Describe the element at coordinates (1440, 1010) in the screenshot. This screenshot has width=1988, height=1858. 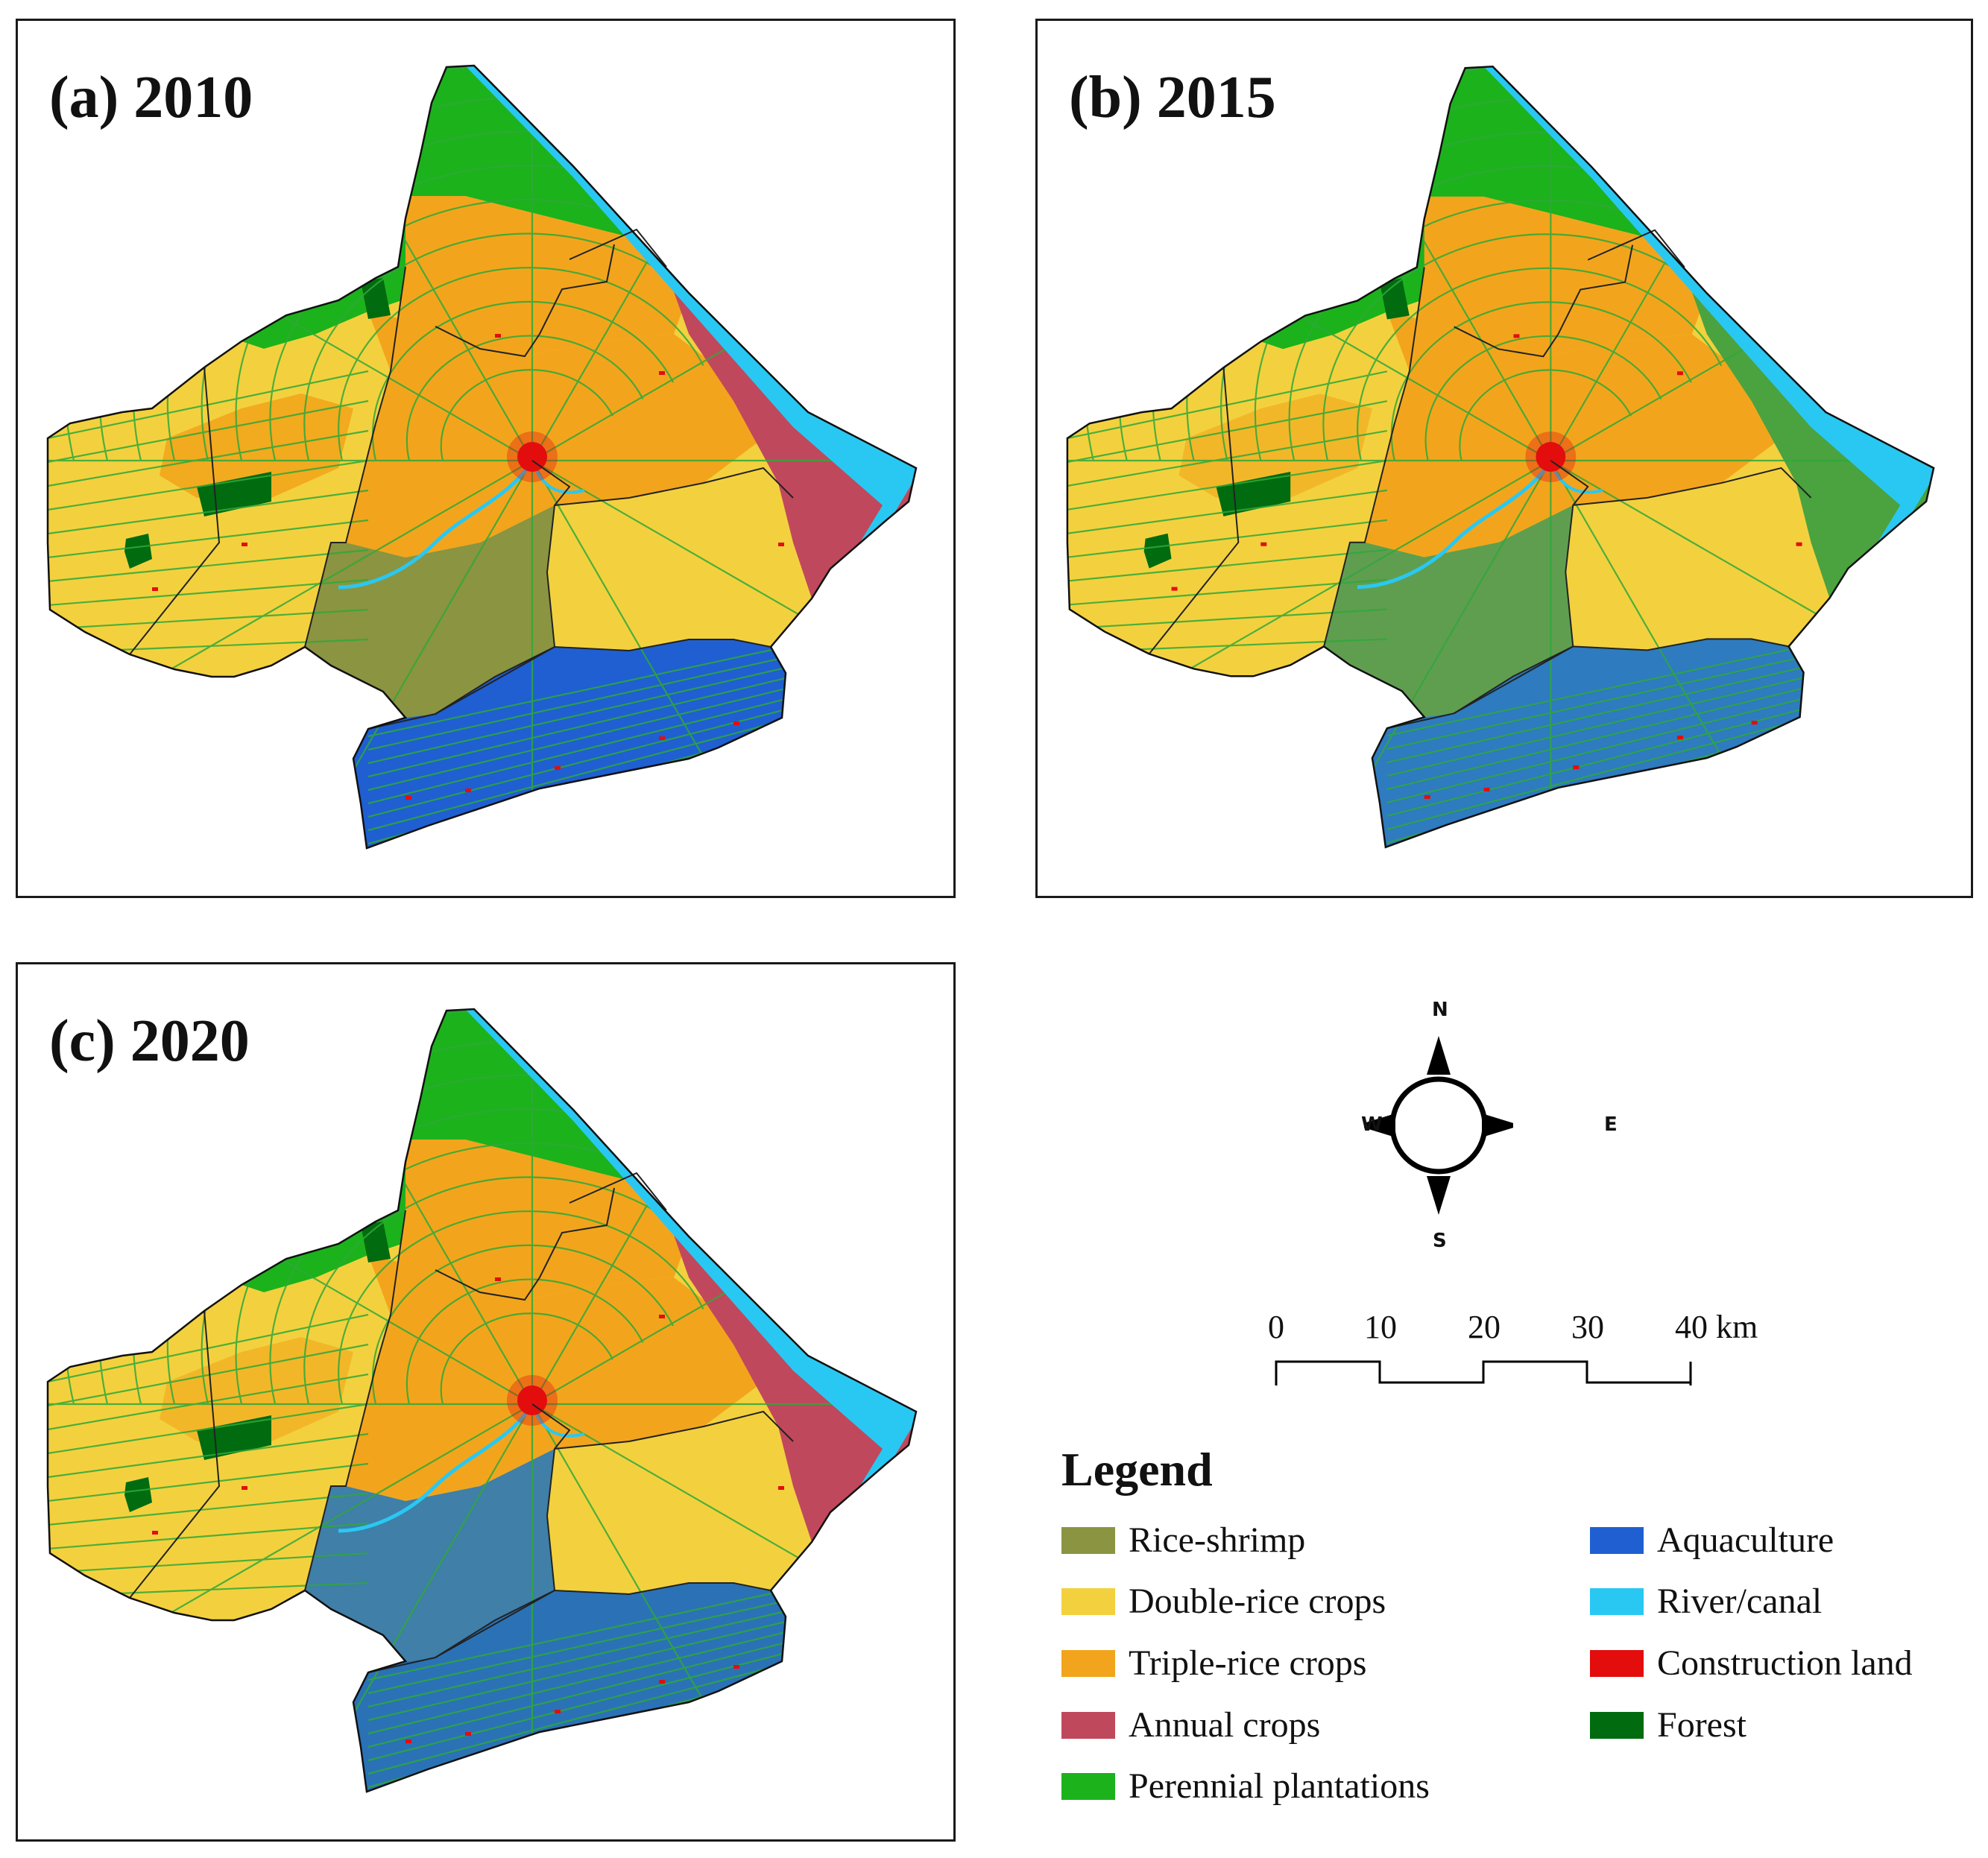
I see `compass-north-label: N` at that location.